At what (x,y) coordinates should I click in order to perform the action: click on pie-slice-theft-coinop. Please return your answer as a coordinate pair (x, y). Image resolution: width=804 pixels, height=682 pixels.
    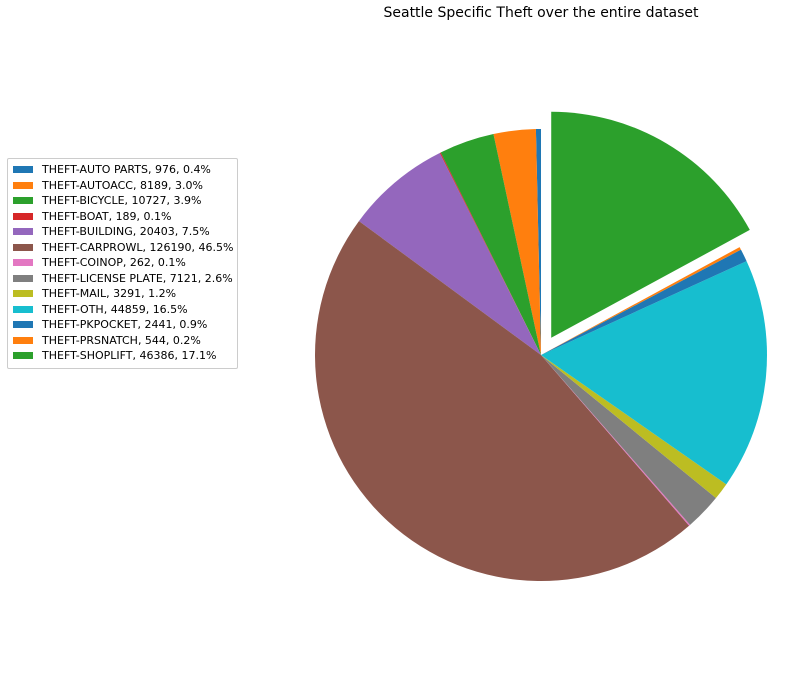
    Looking at the image, I should click on (616, 440).